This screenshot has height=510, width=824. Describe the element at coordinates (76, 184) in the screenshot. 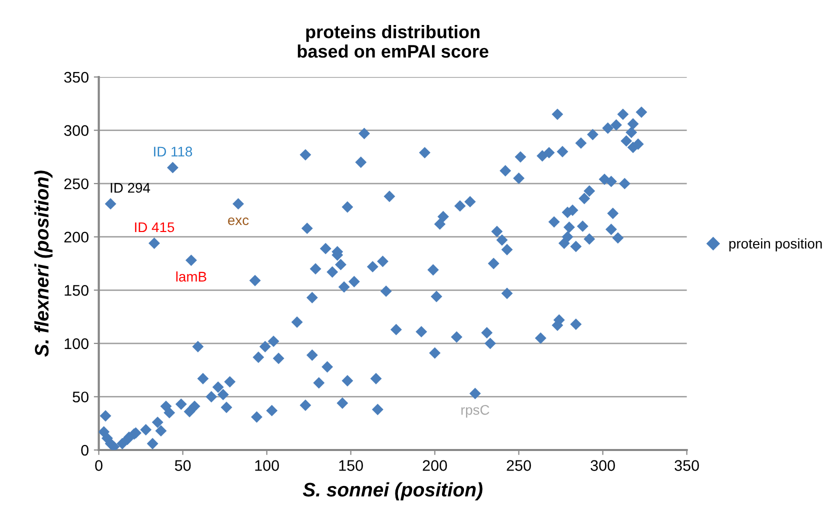

I see `y-tick-label: 250` at that location.